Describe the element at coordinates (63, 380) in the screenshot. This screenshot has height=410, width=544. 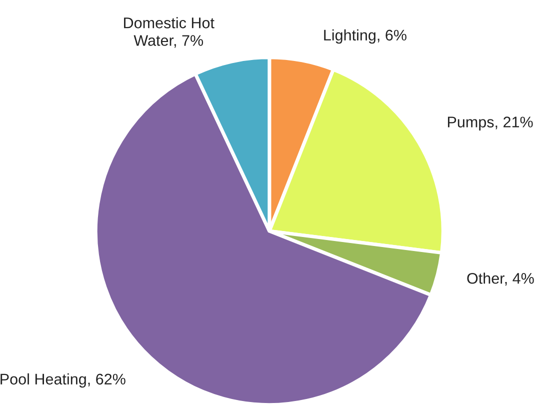
I see `slice-label: Pool Heating, 62%` at that location.